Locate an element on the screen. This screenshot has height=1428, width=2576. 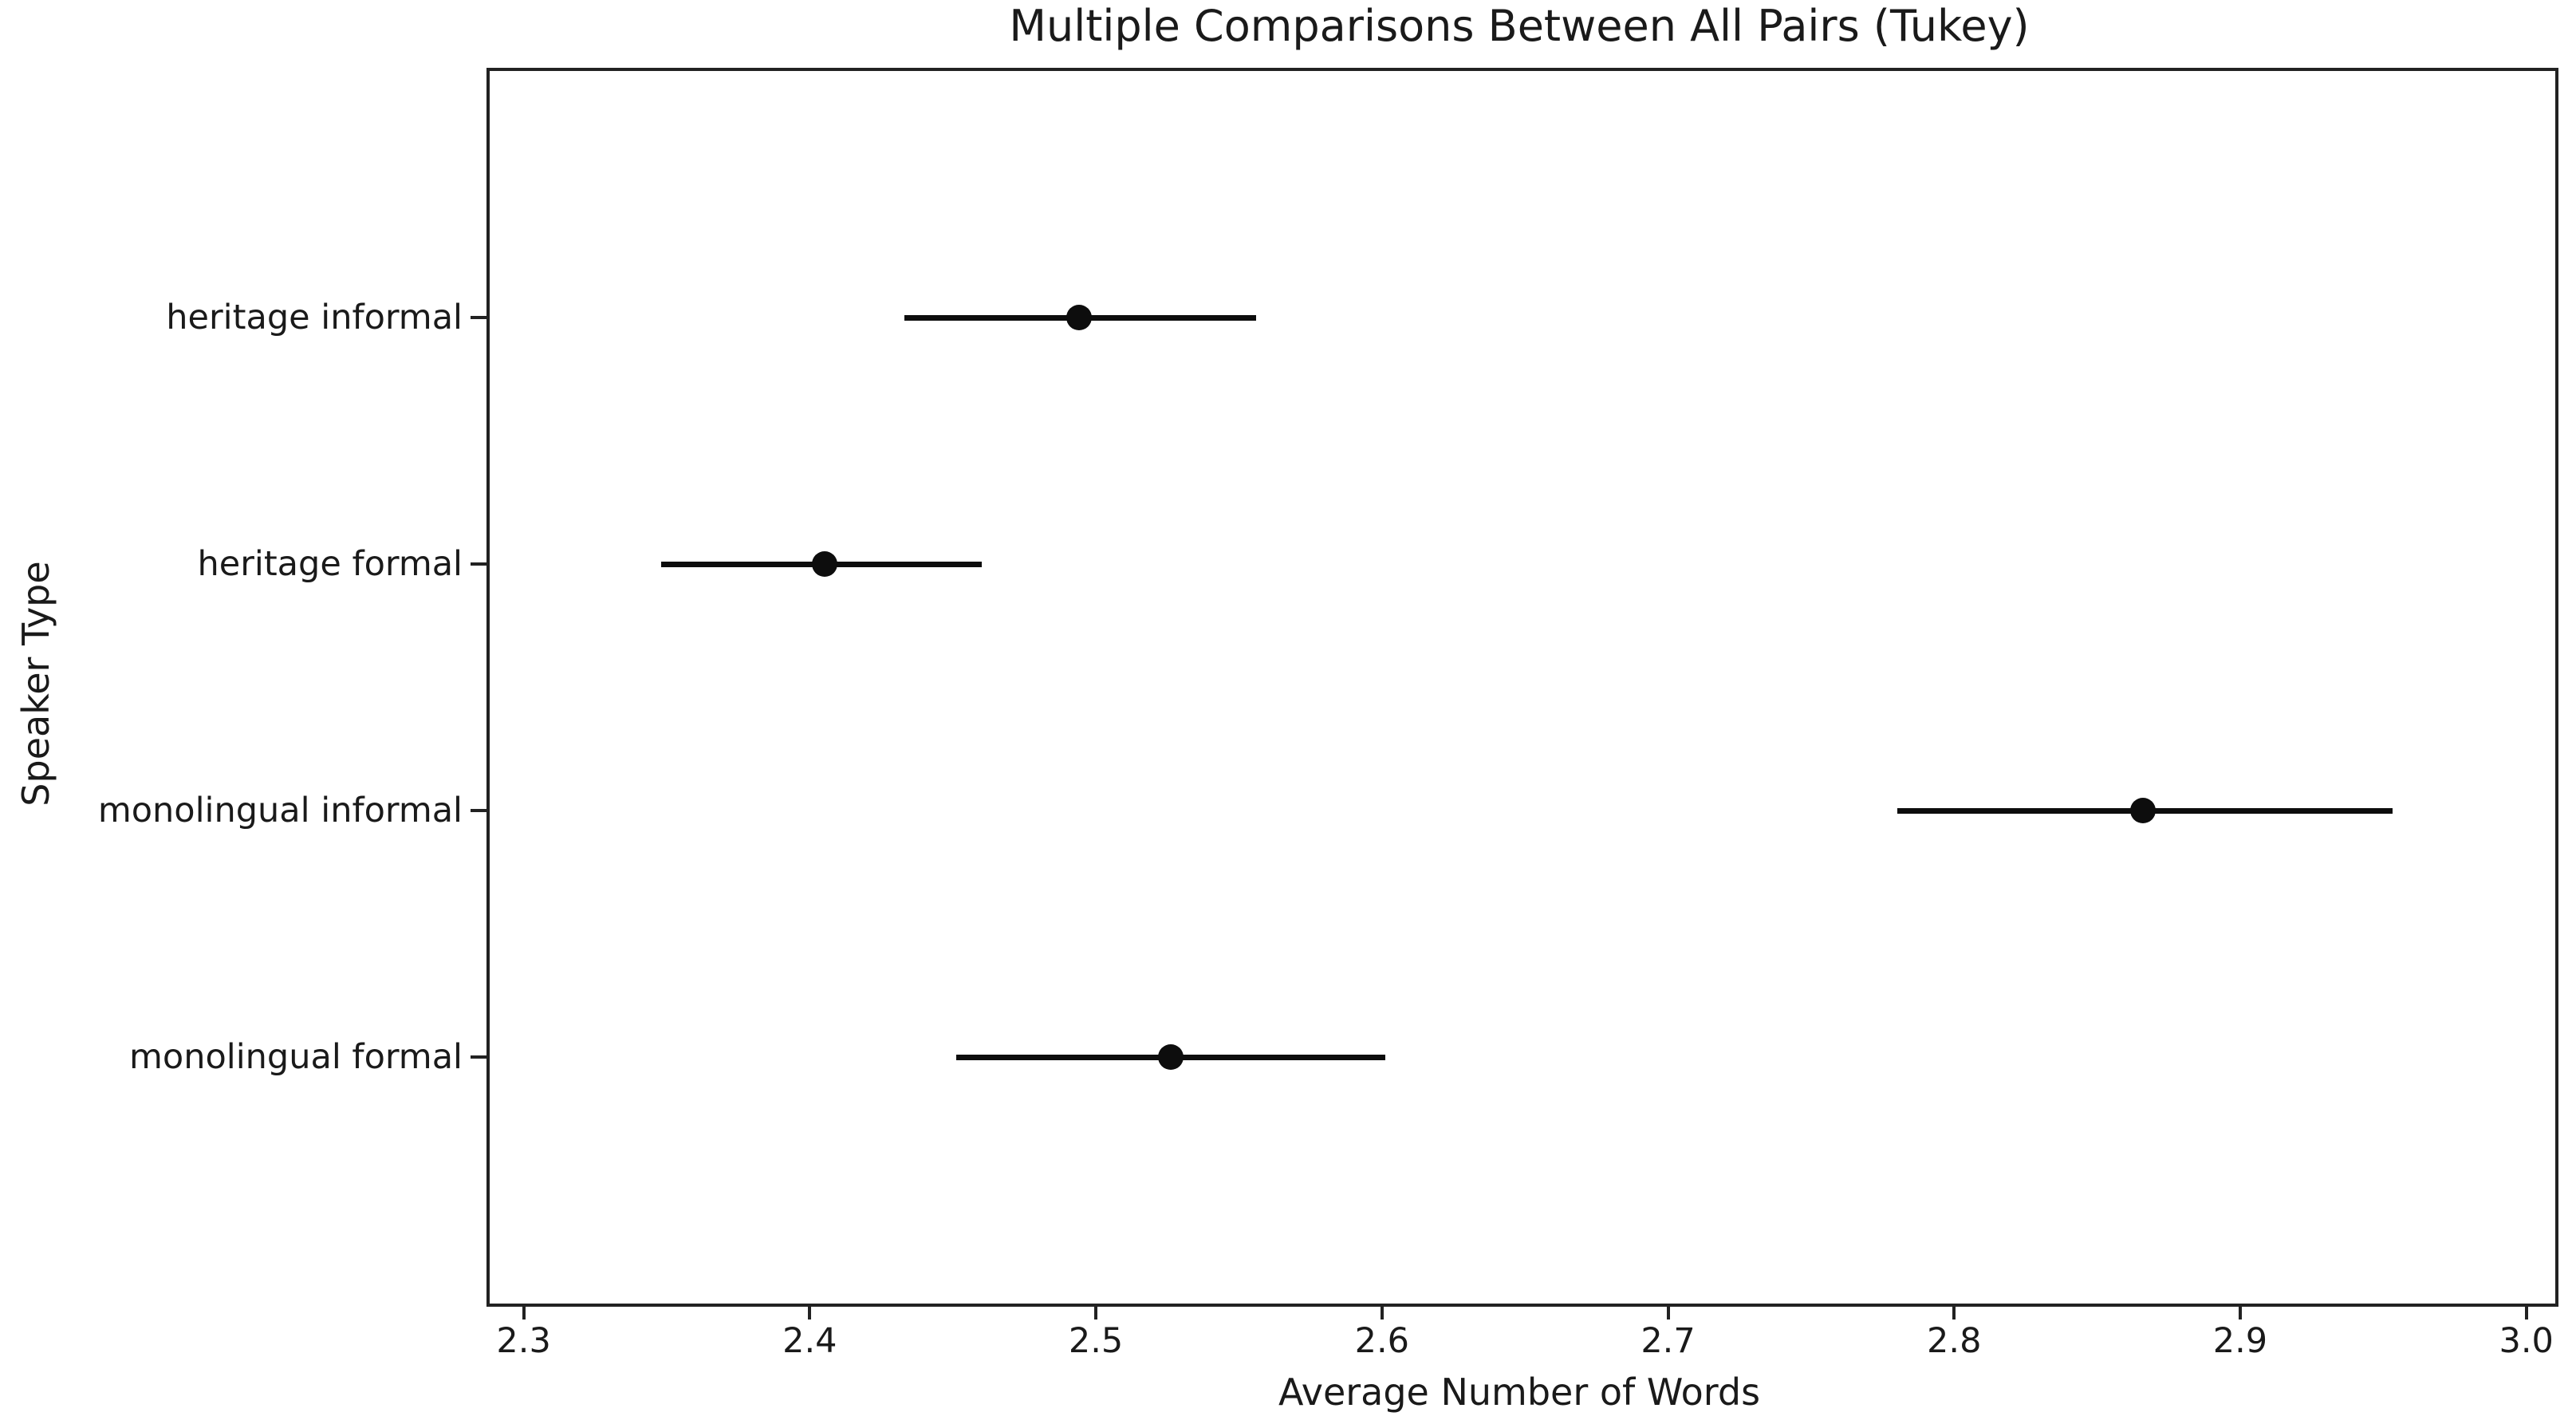
y-tick-label: heritage informal is located at coordinates (314, 317).